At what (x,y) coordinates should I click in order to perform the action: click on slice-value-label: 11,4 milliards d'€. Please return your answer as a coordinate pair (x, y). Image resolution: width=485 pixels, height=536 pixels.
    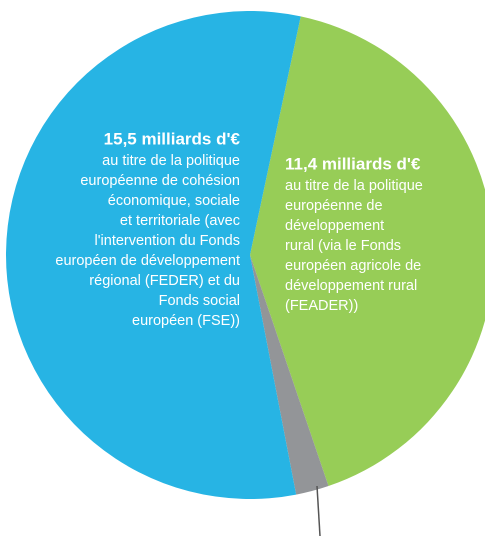
    Looking at the image, I should click on (353, 163).